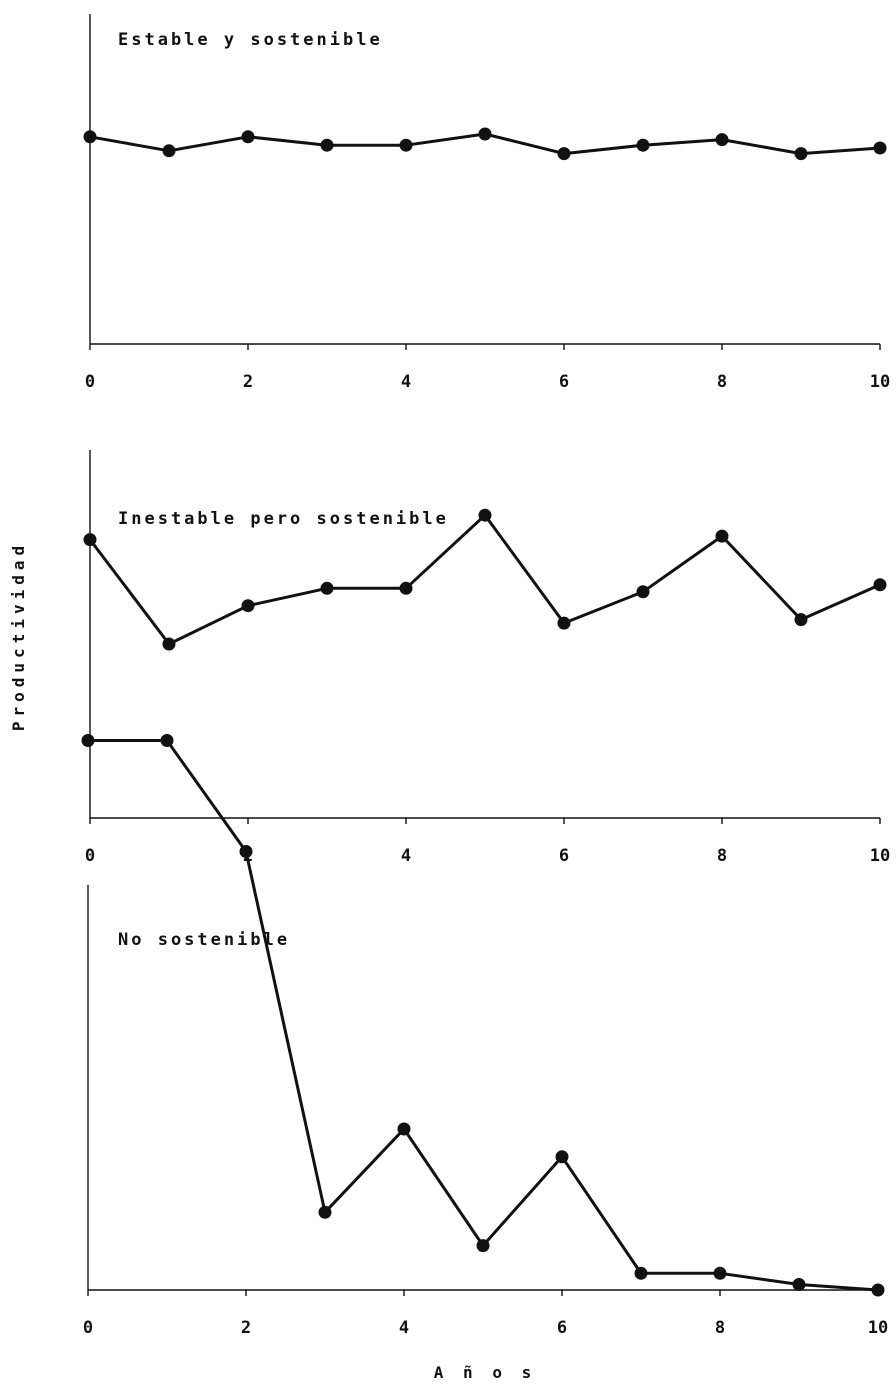 This screenshot has height=1394, width=896. What do you see at coordinates (18, 636) in the screenshot?
I see `y-axis-label: Productividad` at bounding box center [18, 636].